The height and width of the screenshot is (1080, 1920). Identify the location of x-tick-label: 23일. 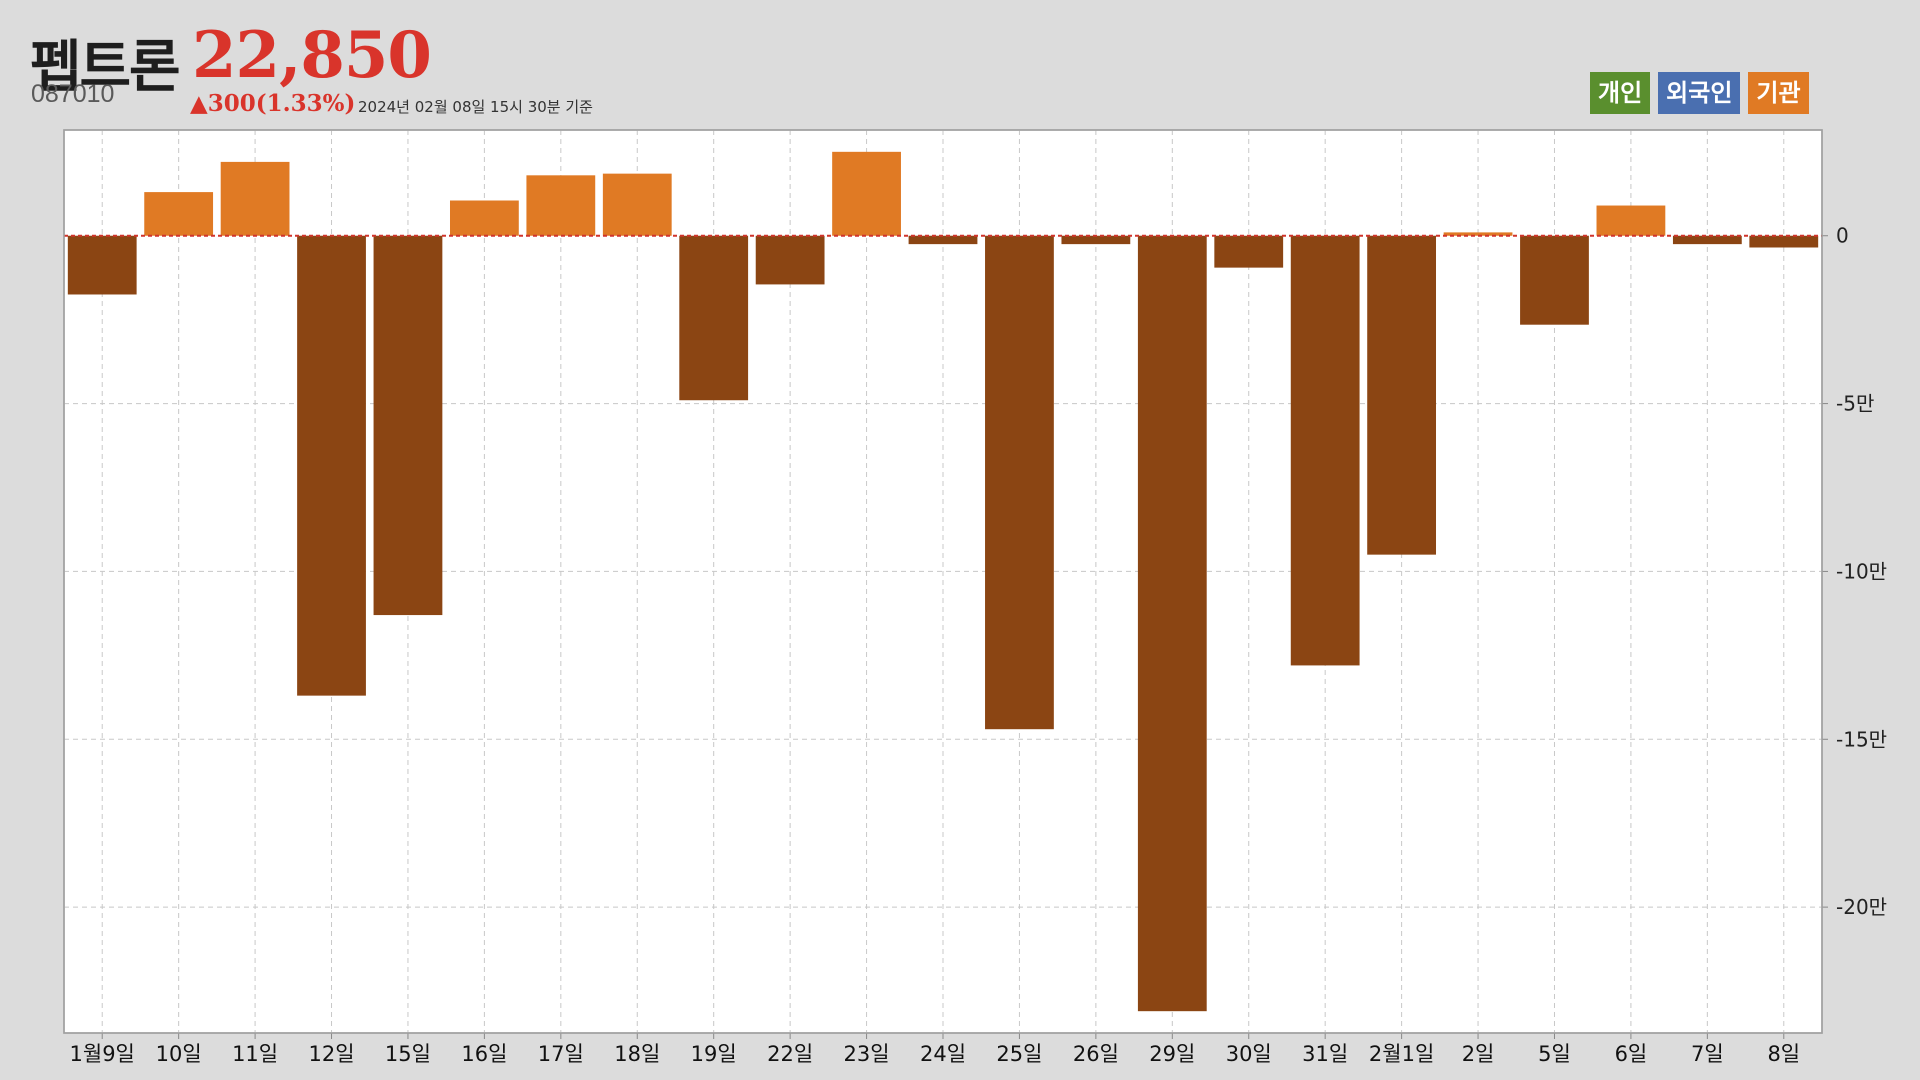
(867, 1054).